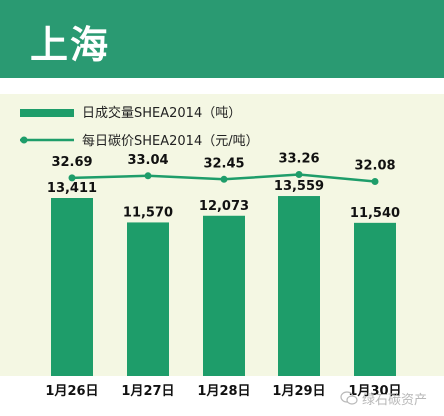 Image resolution: width=444 pixels, height=416 pixels. I want to click on legend-bar-label: 日成交量SHEA2014（吨）, so click(162, 113).